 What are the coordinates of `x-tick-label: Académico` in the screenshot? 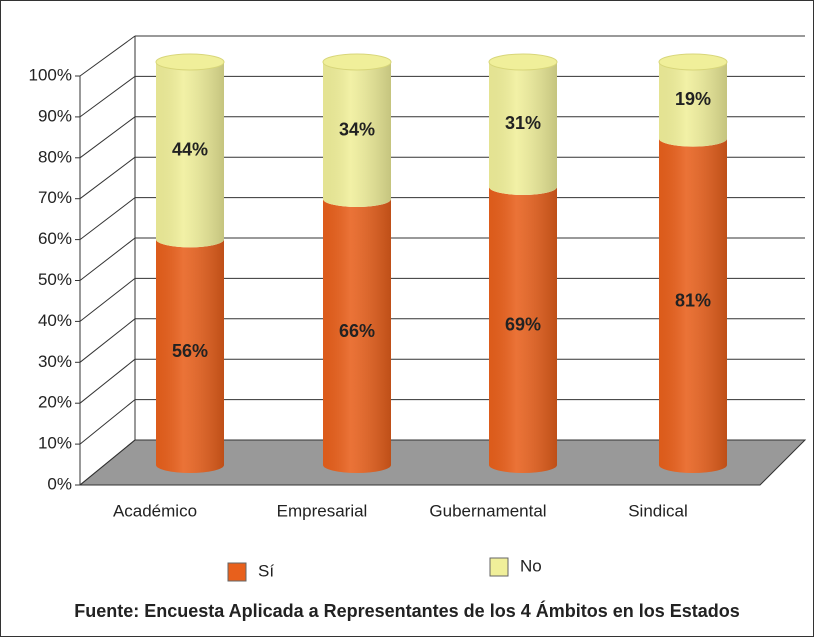 It's located at (155, 510).